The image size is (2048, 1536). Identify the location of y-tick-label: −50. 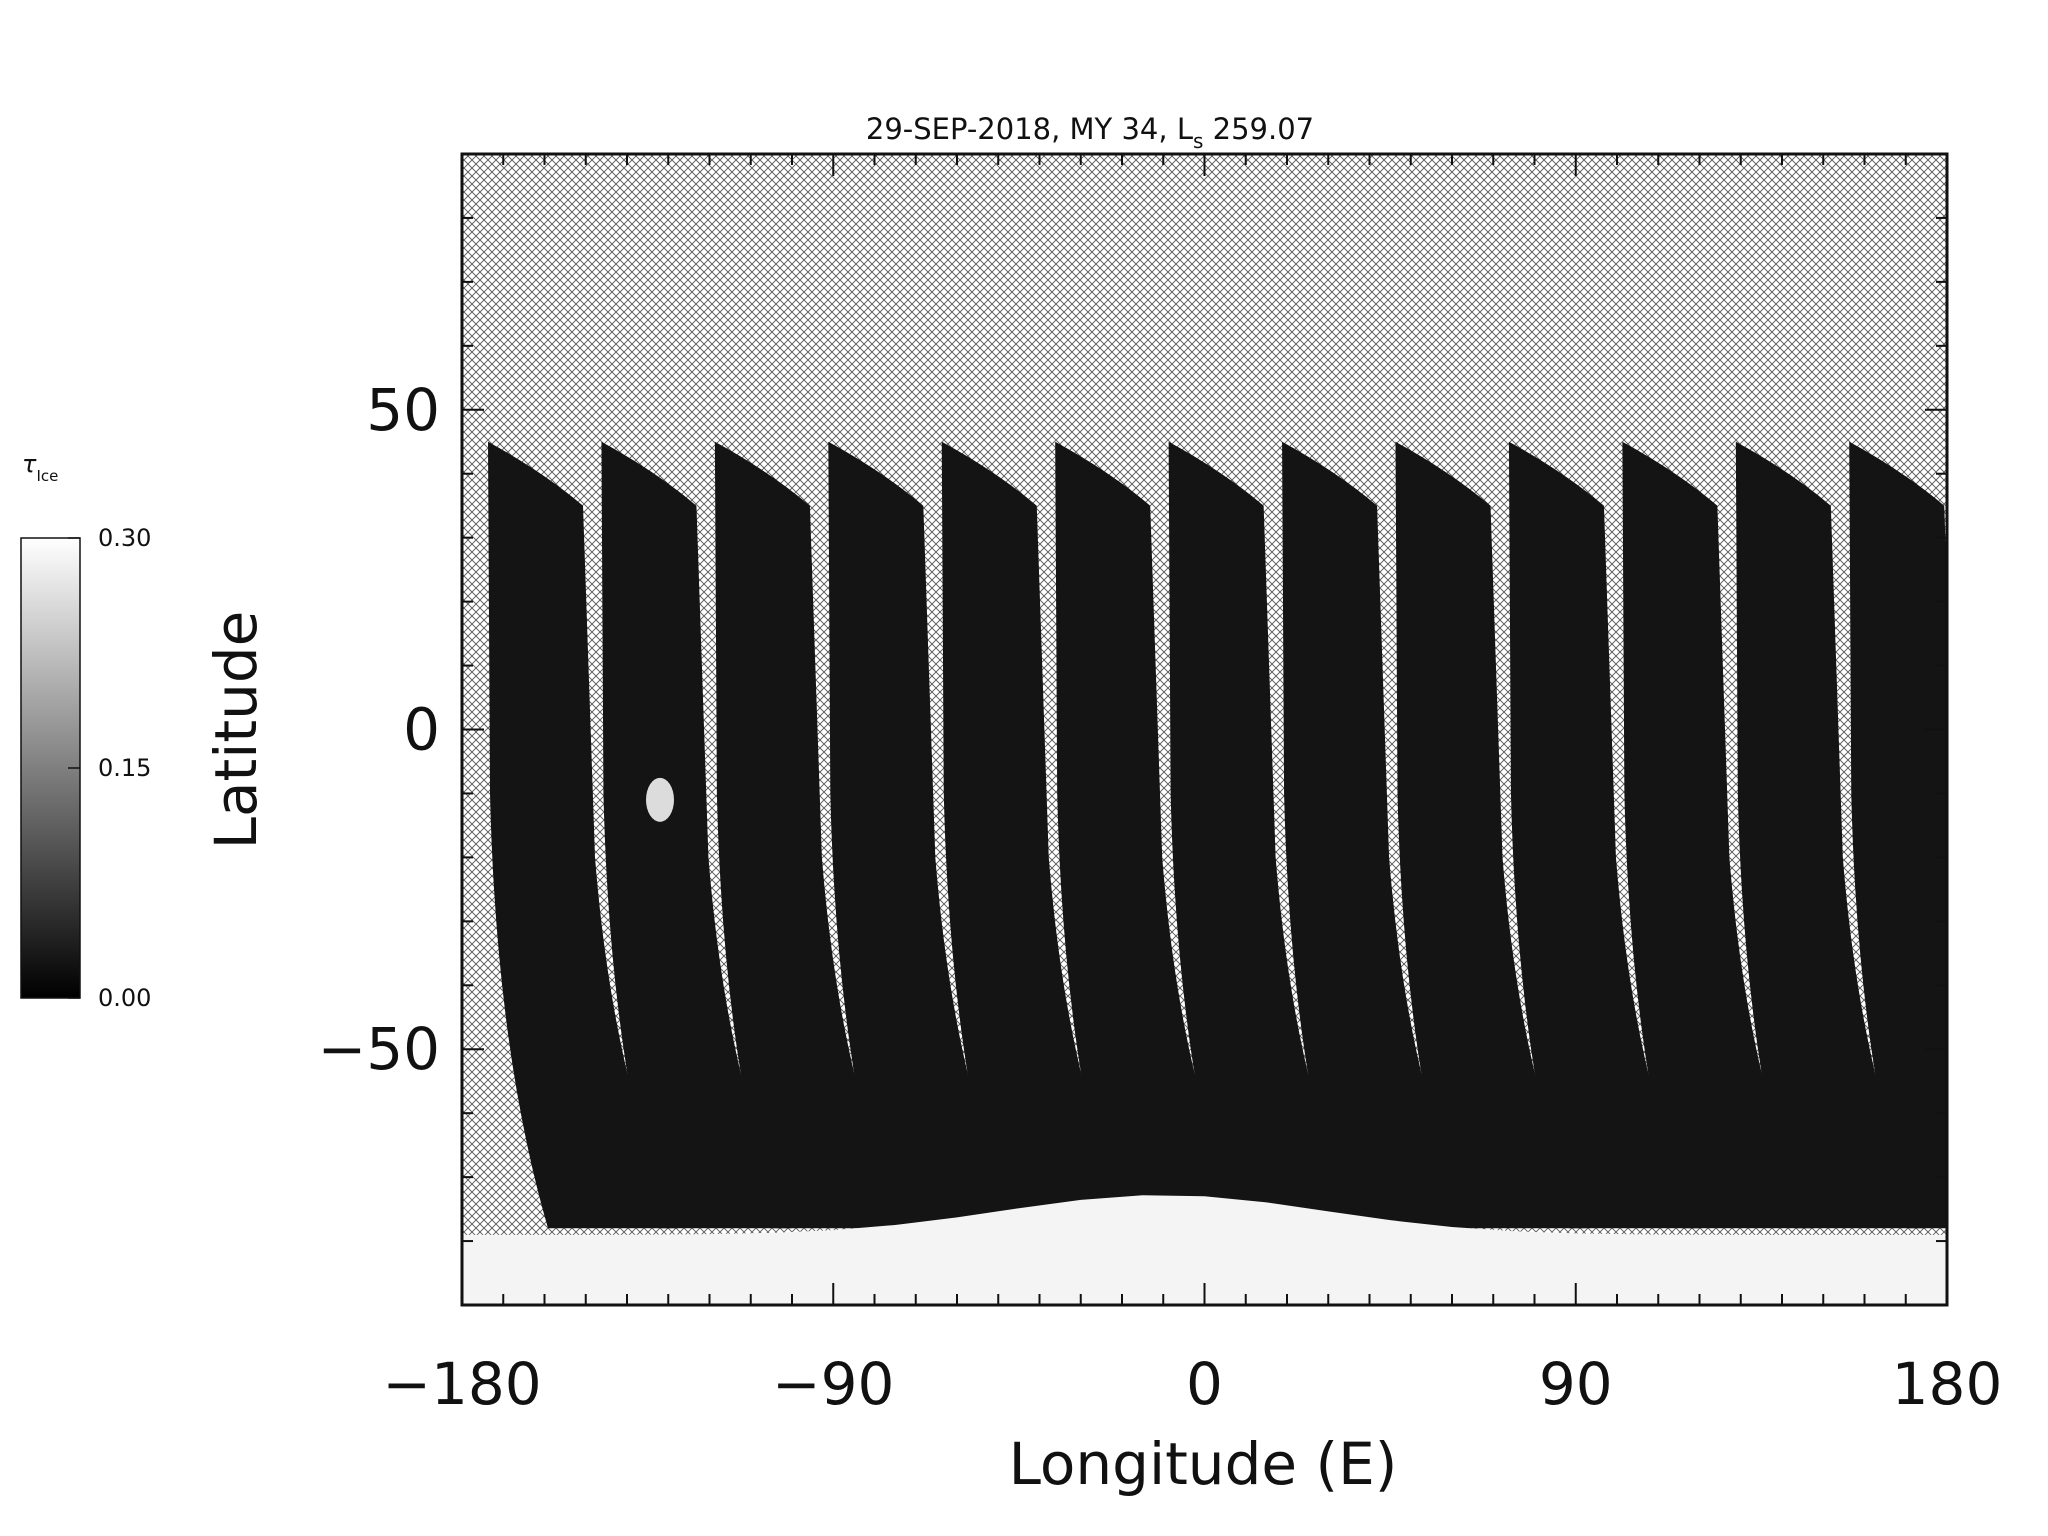
(379, 1049).